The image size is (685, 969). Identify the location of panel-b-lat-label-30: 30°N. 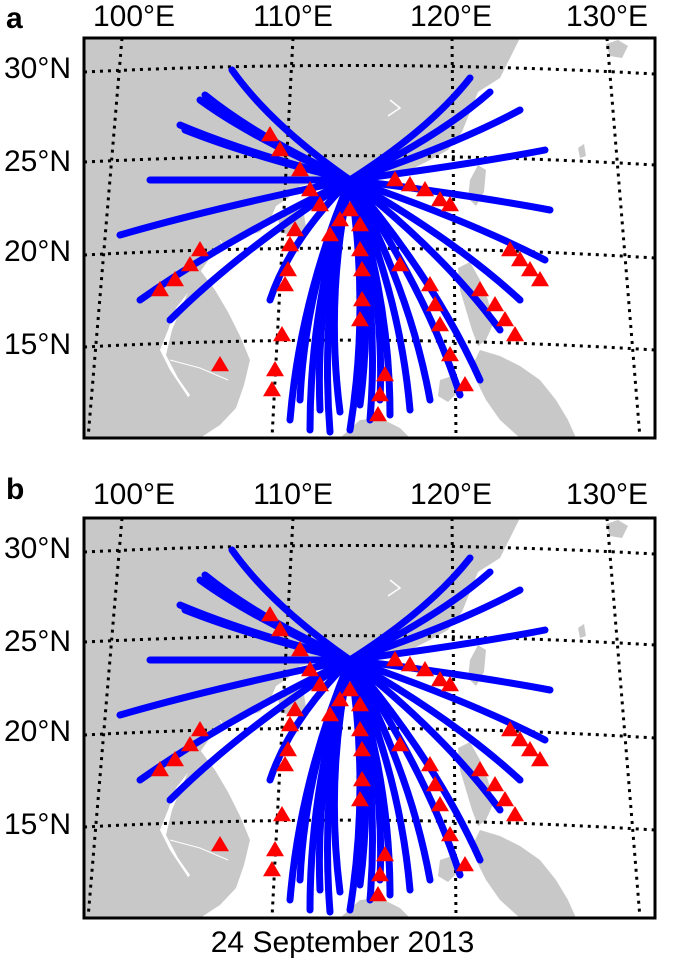
(38, 548).